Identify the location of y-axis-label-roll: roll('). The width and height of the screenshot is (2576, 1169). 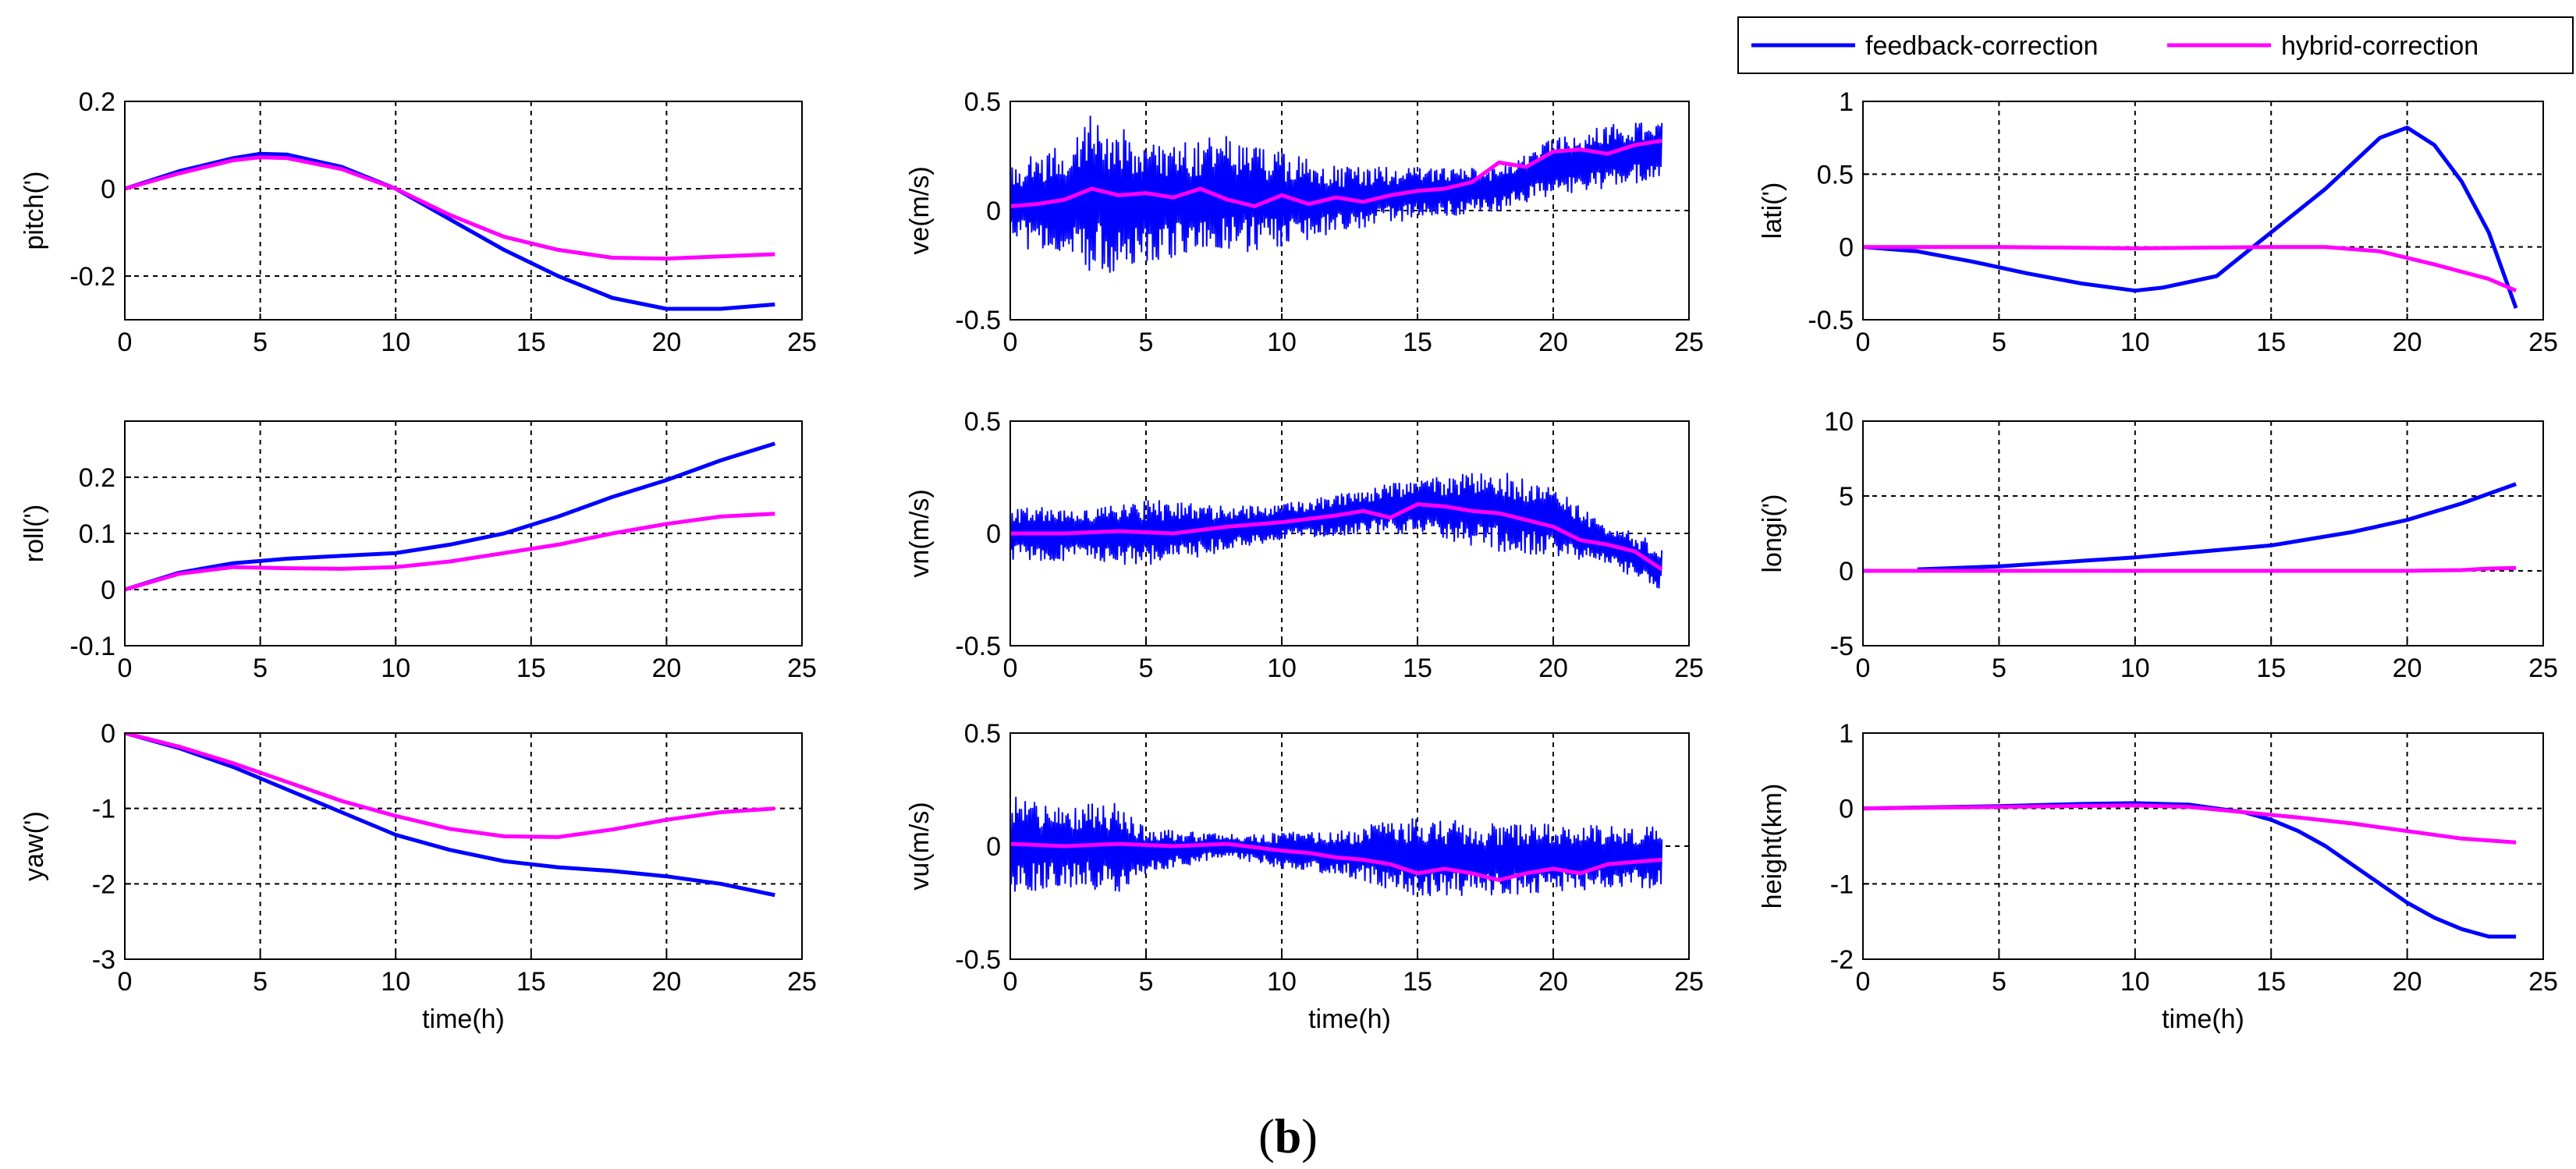
(34, 533).